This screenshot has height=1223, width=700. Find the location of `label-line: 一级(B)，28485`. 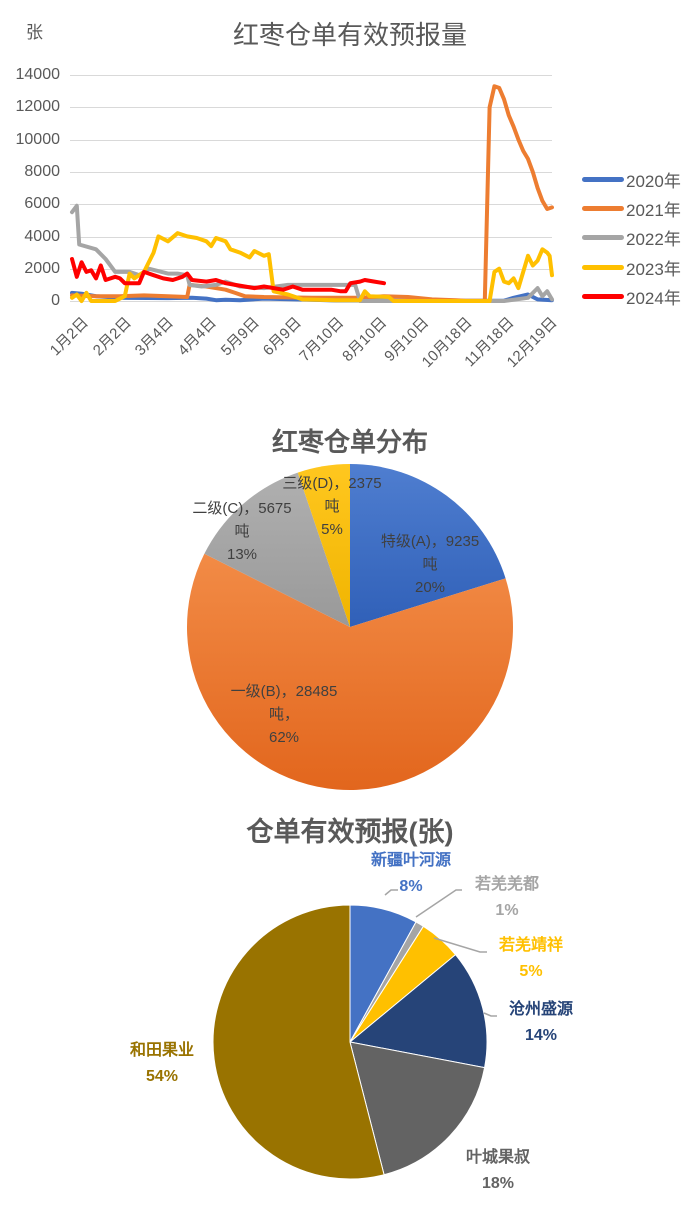

label-line: 一级(B)，28485 is located at coordinates (284, 691).